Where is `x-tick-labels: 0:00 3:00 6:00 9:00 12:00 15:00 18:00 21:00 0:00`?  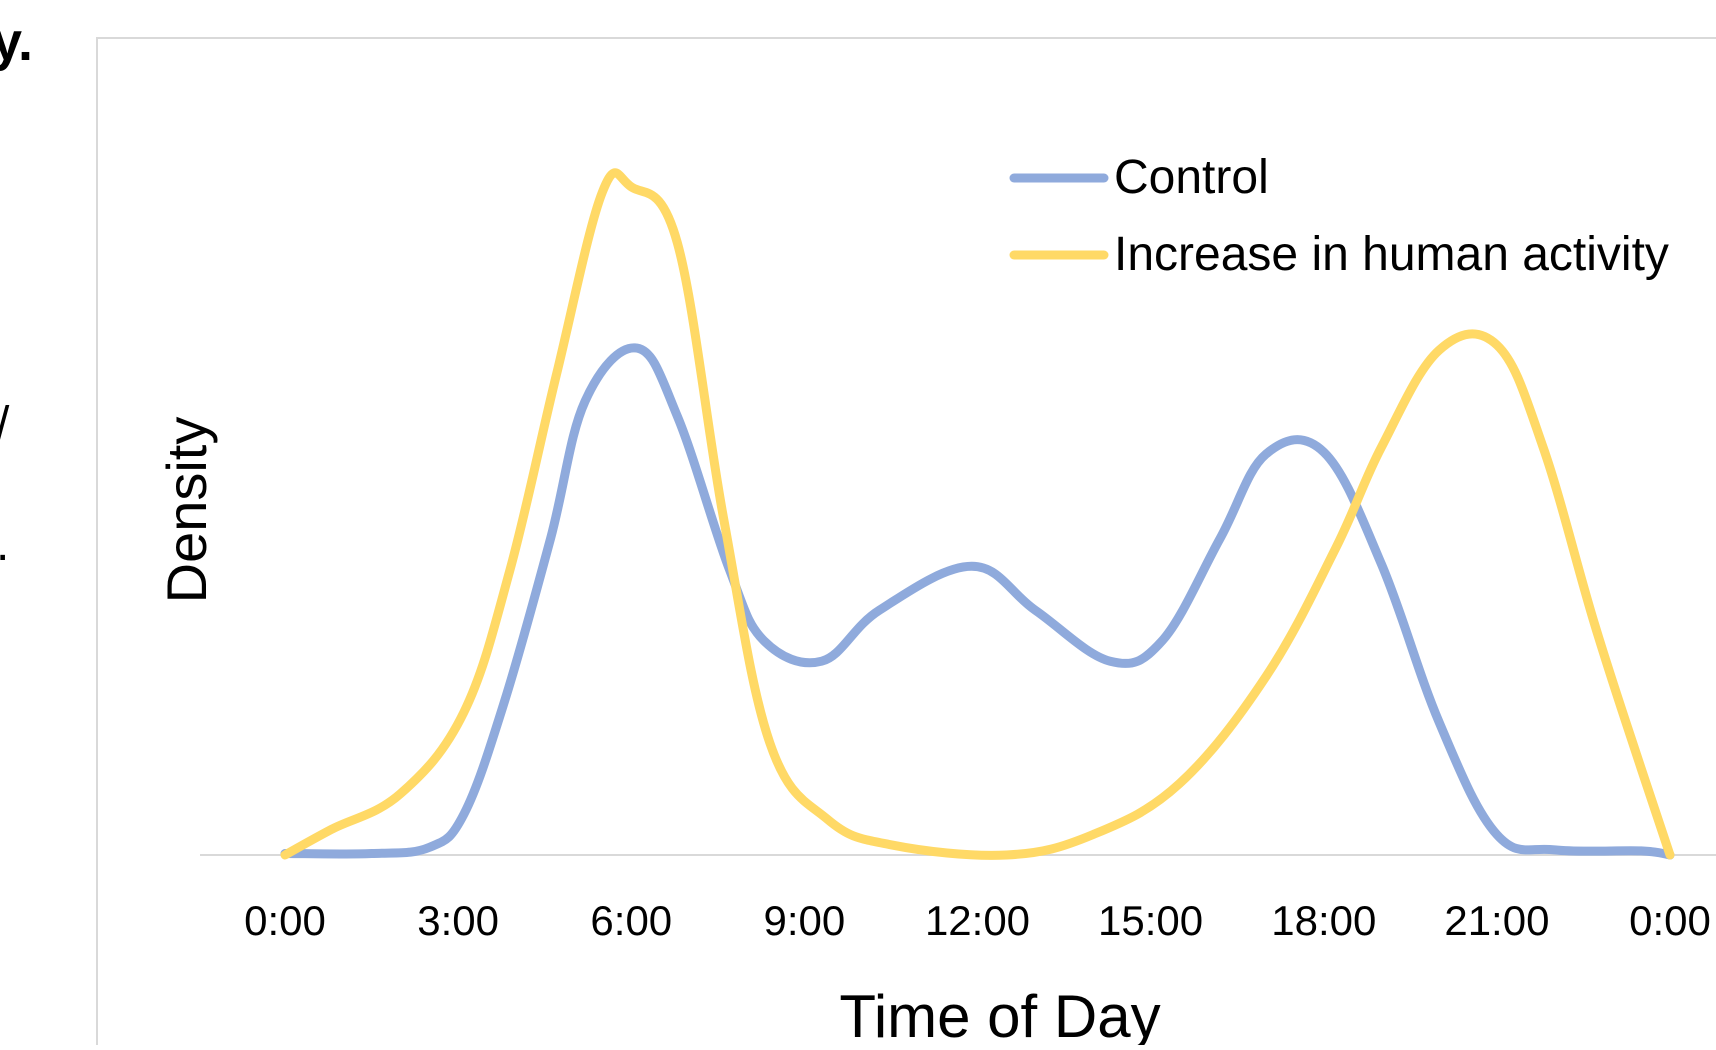
x-tick-labels: 0:00 3:00 6:00 9:00 12:00 15:00 18:00 21:00 0:00 is located at coordinates (977, 920).